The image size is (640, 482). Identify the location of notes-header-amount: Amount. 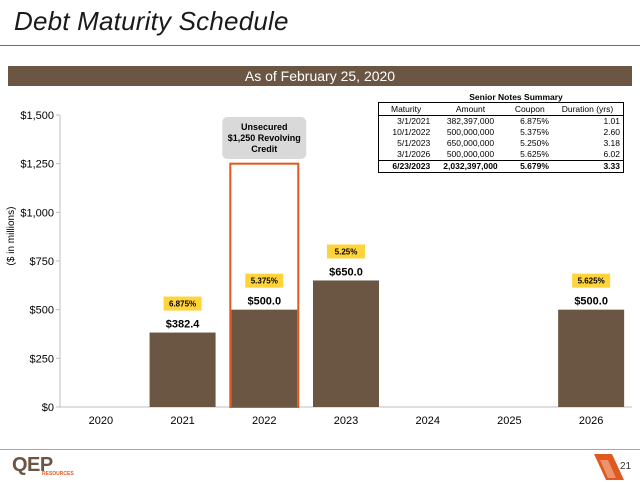
(470, 109).